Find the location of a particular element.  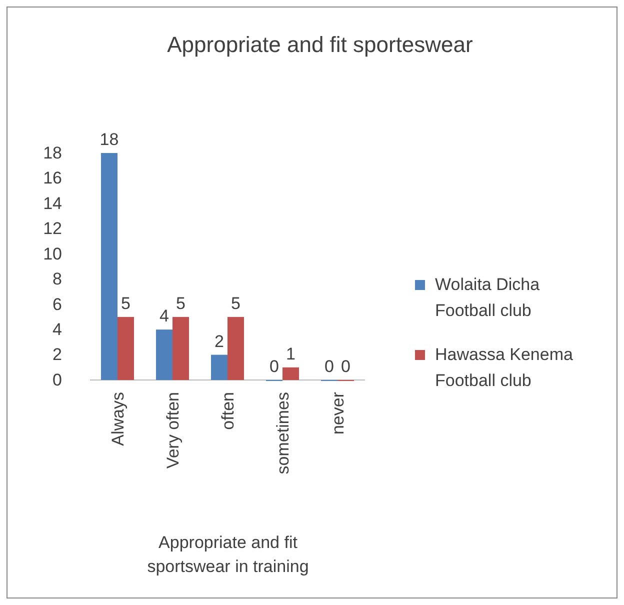

legend-label: Wolaita Dicha Football club is located at coordinates (487, 297).